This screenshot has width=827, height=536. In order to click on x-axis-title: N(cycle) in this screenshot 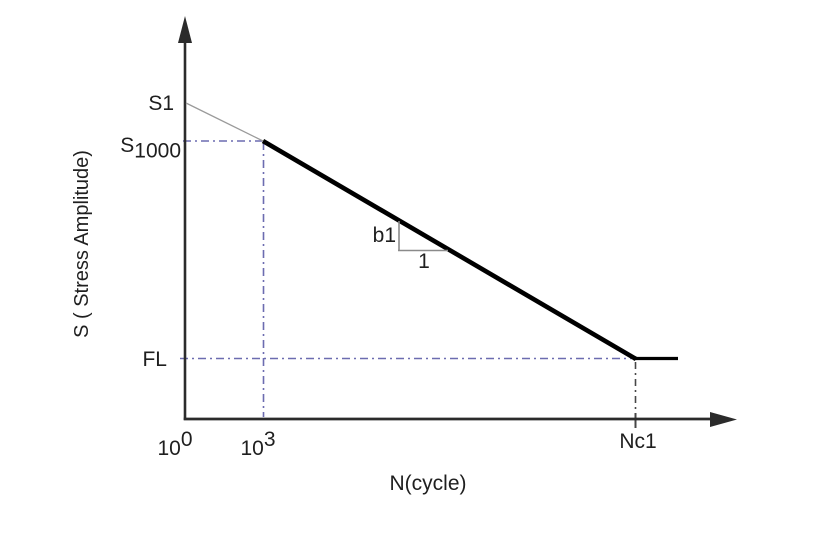, I will do `click(428, 483)`.